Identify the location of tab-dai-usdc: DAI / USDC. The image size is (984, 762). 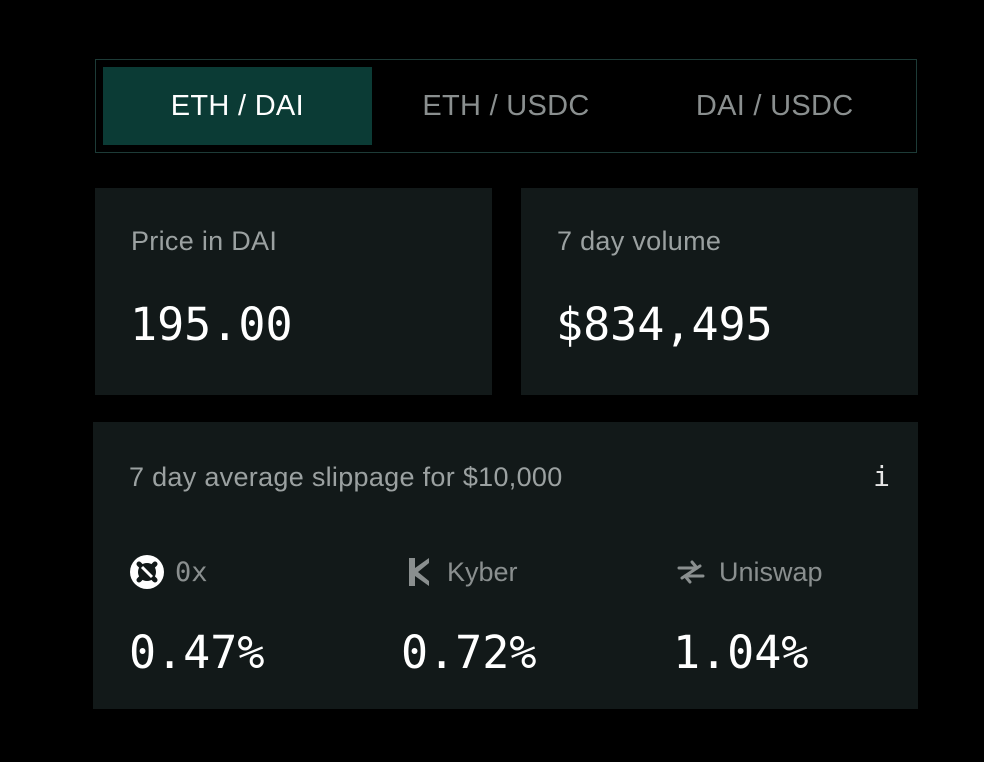
(774, 105).